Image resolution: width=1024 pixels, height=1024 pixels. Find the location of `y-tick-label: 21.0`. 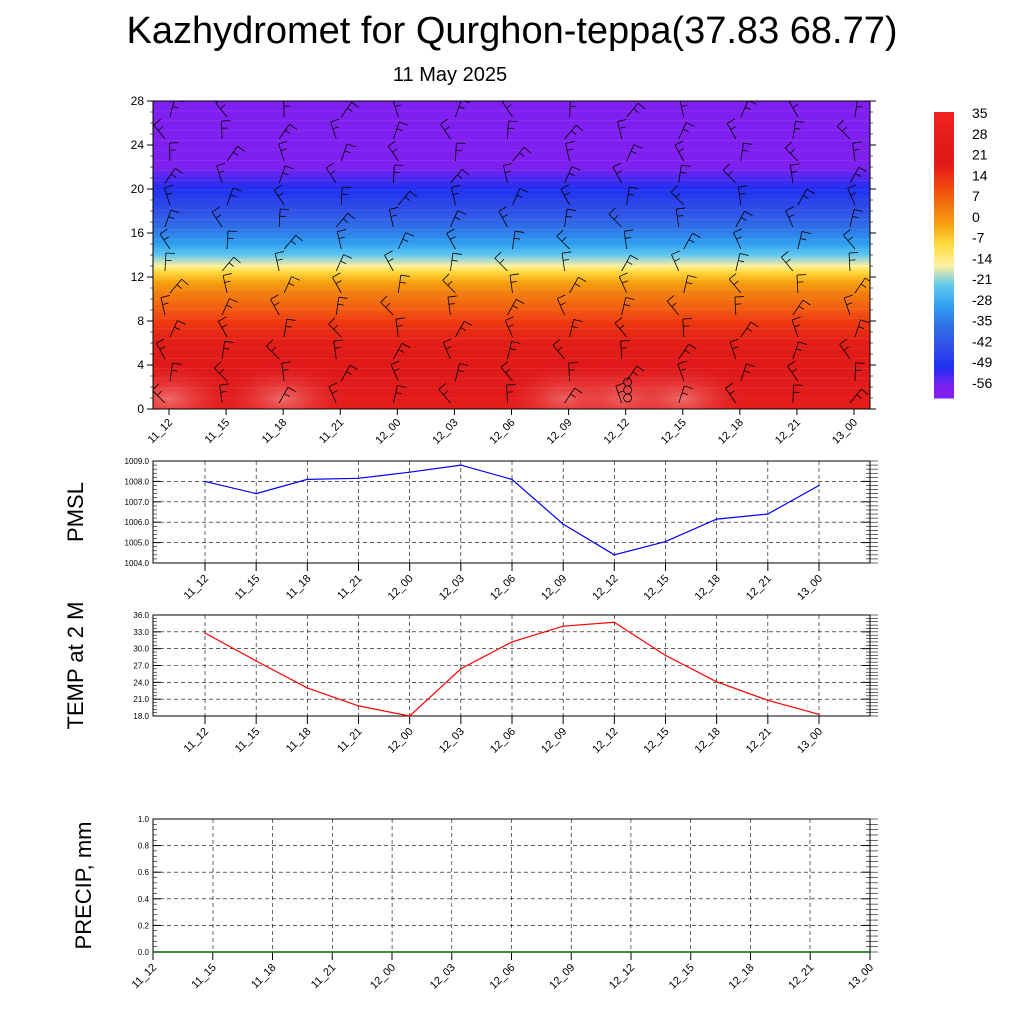

y-tick-label: 21.0 is located at coordinates (141, 699).